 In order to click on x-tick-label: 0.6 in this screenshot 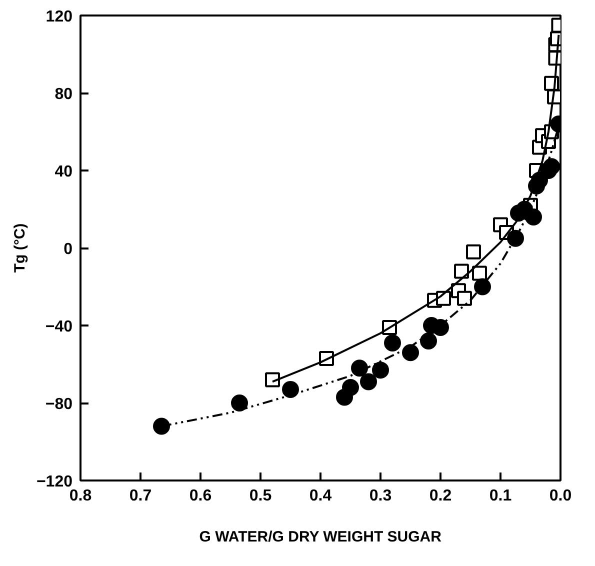, I will do `click(200, 496)`.